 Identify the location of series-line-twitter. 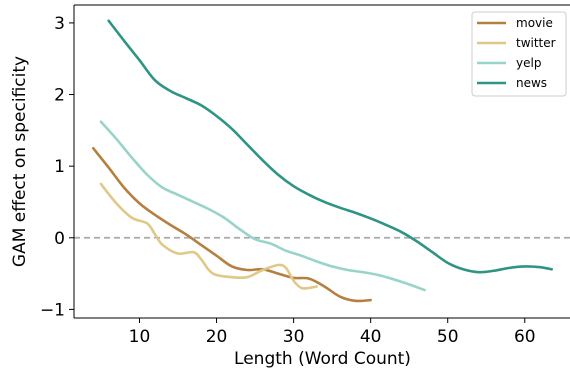
(209, 236).